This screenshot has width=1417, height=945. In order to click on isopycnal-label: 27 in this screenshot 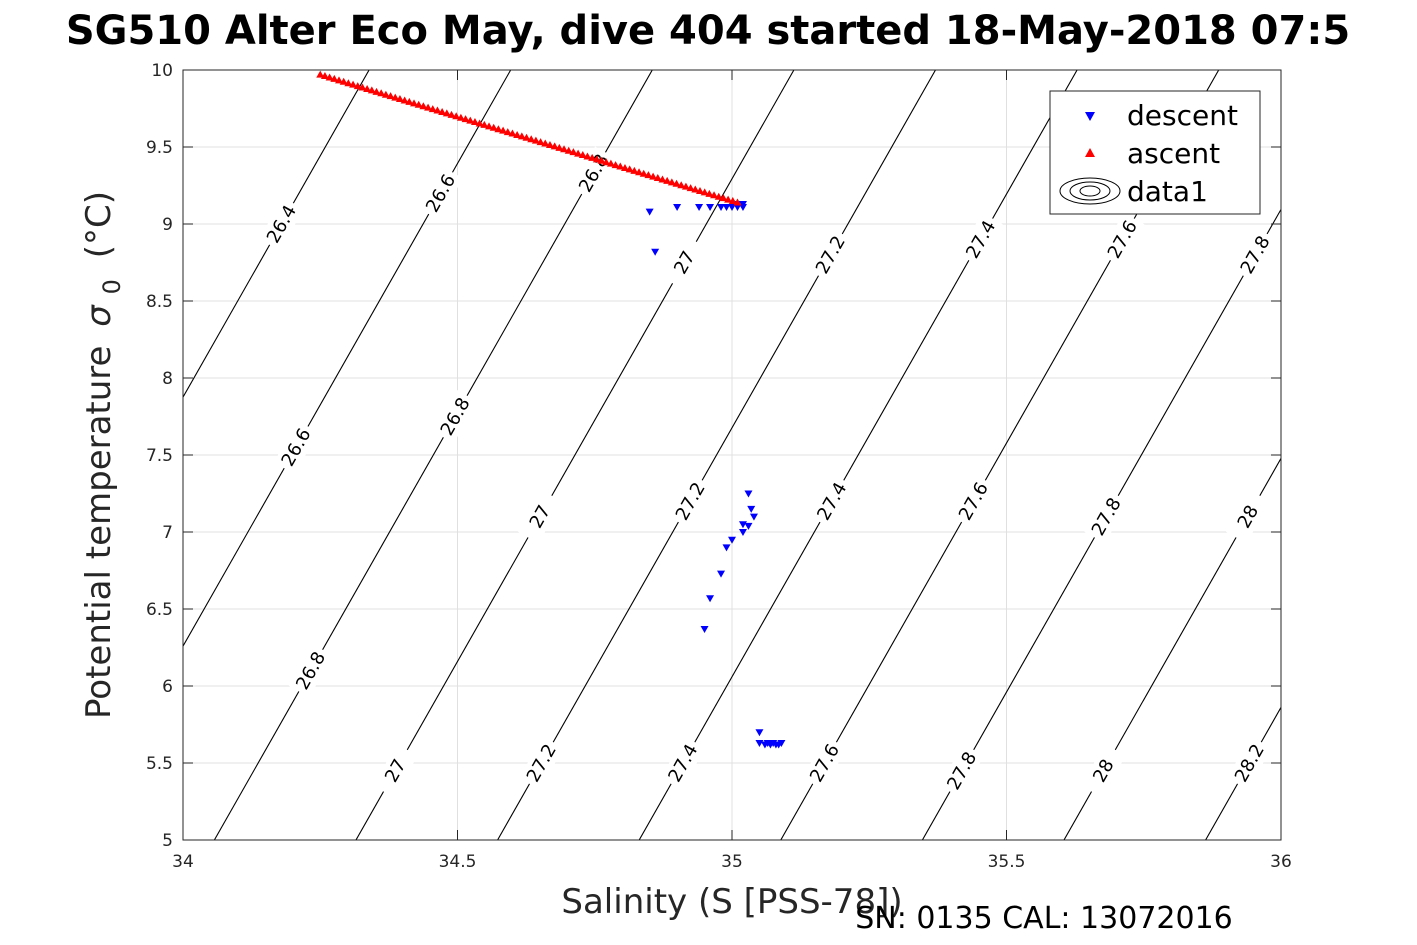, I will do `click(395, 770)`.